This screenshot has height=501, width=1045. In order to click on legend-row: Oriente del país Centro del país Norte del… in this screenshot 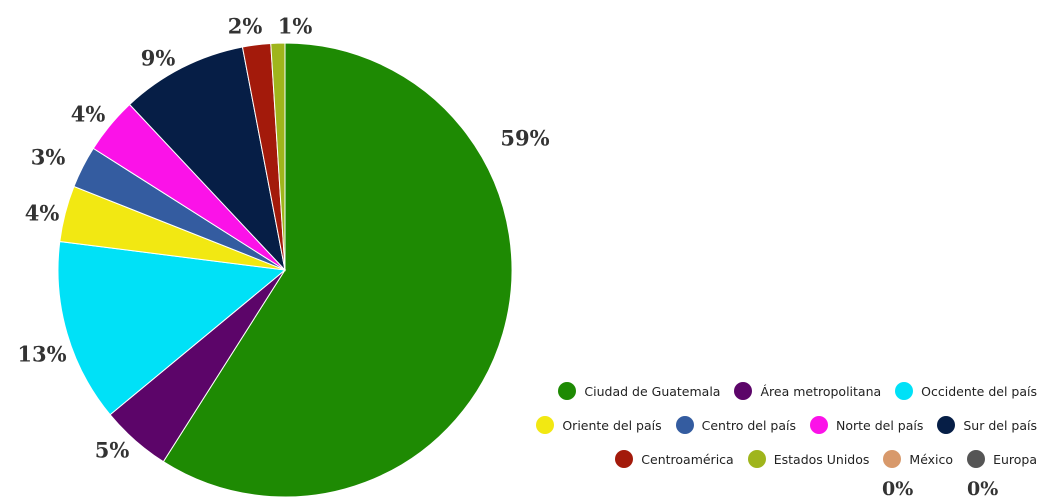, I will do `click(786, 425)`.